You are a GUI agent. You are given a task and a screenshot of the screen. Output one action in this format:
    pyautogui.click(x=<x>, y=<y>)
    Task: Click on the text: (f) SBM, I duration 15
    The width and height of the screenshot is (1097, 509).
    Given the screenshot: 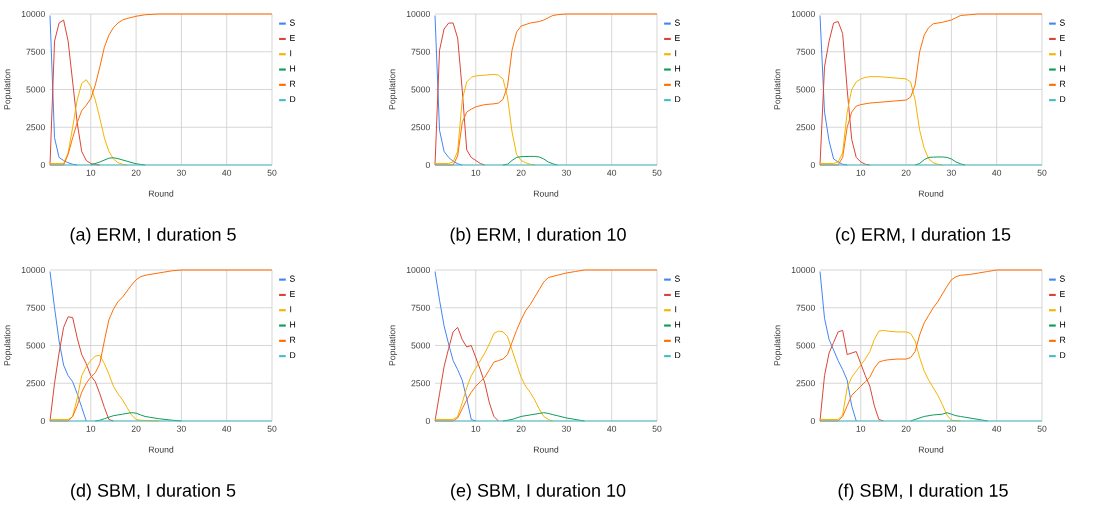 What is the action you would take?
    pyautogui.click(x=923, y=492)
    